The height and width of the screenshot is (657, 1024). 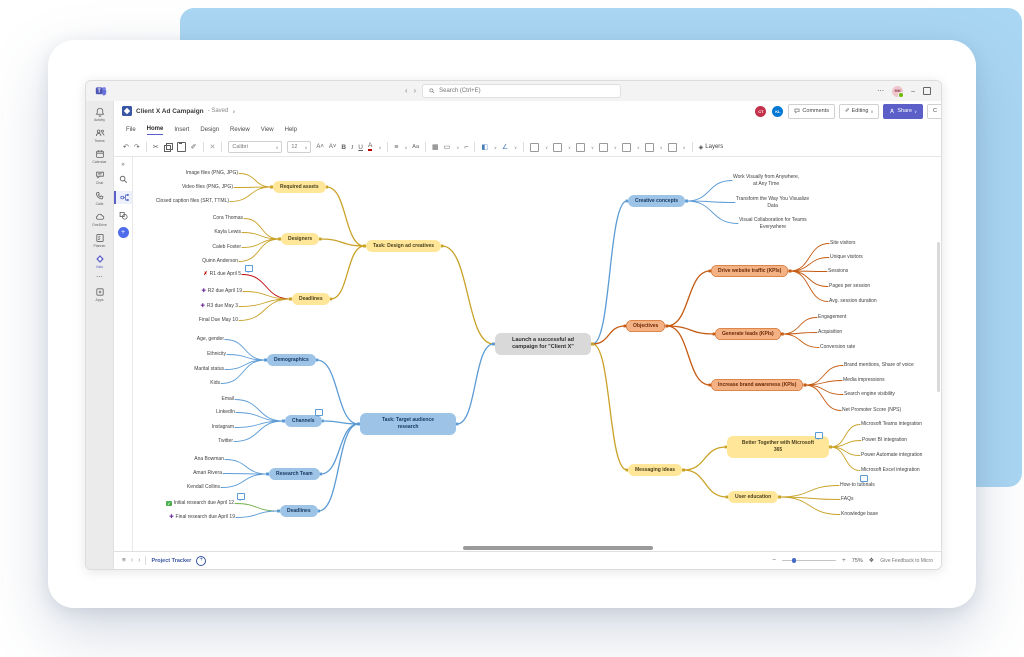 What do you see at coordinates (838, 271) in the screenshot?
I see `mindmap-leaf: Sessions` at bounding box center [838, 271].